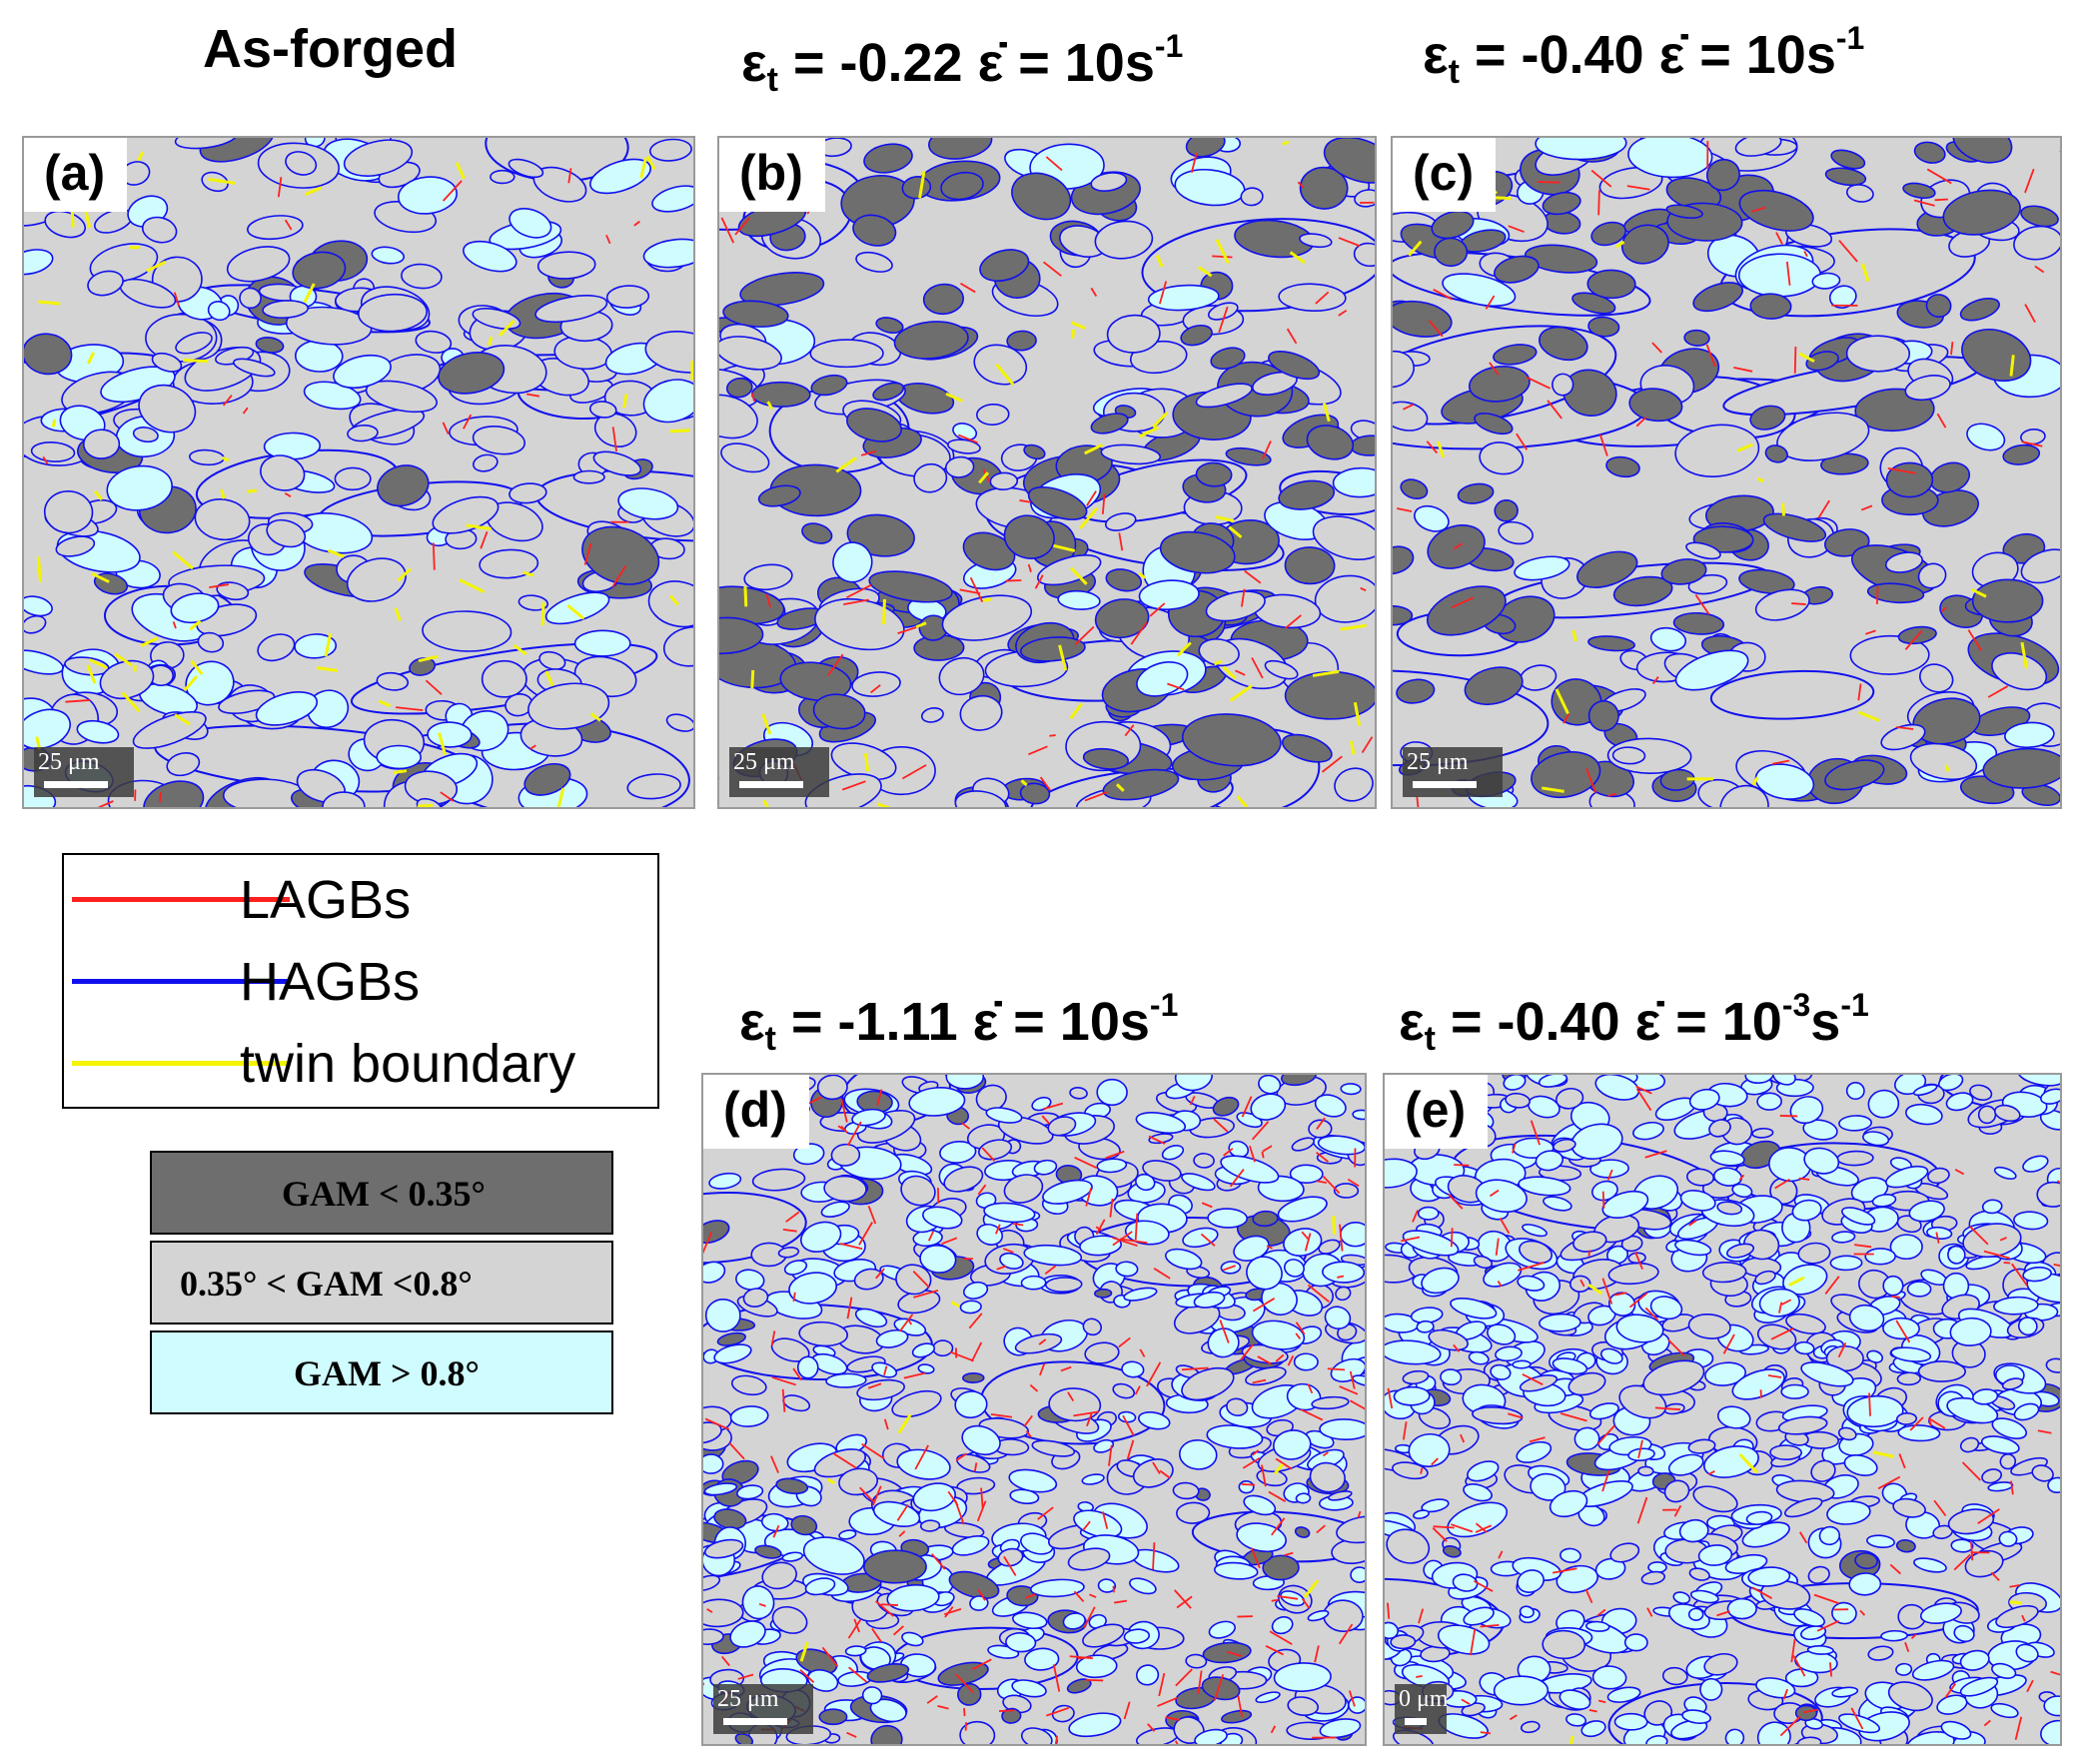  I want to click on gam-legend-mid: 0.35° < GAM <0.8°, so click(382, 1282).